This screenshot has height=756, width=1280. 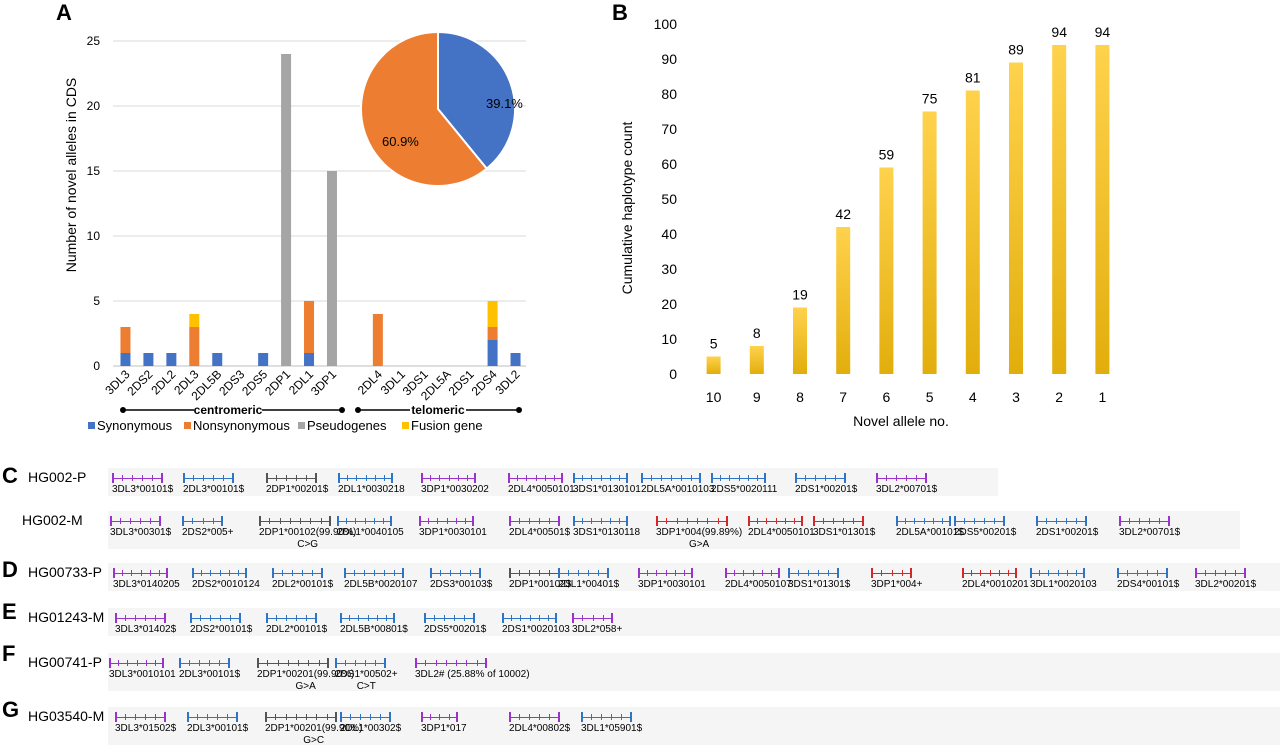 I want to click on gene-annotation: 3DL3*00301$, so click(x=140, y=527).